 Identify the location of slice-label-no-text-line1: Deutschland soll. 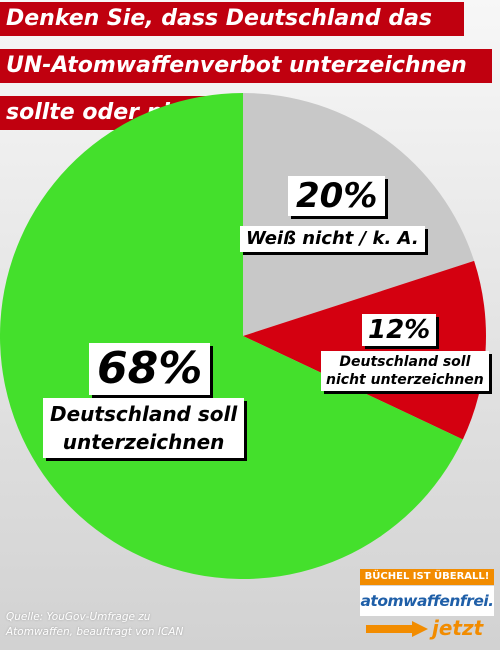
(405, 362).